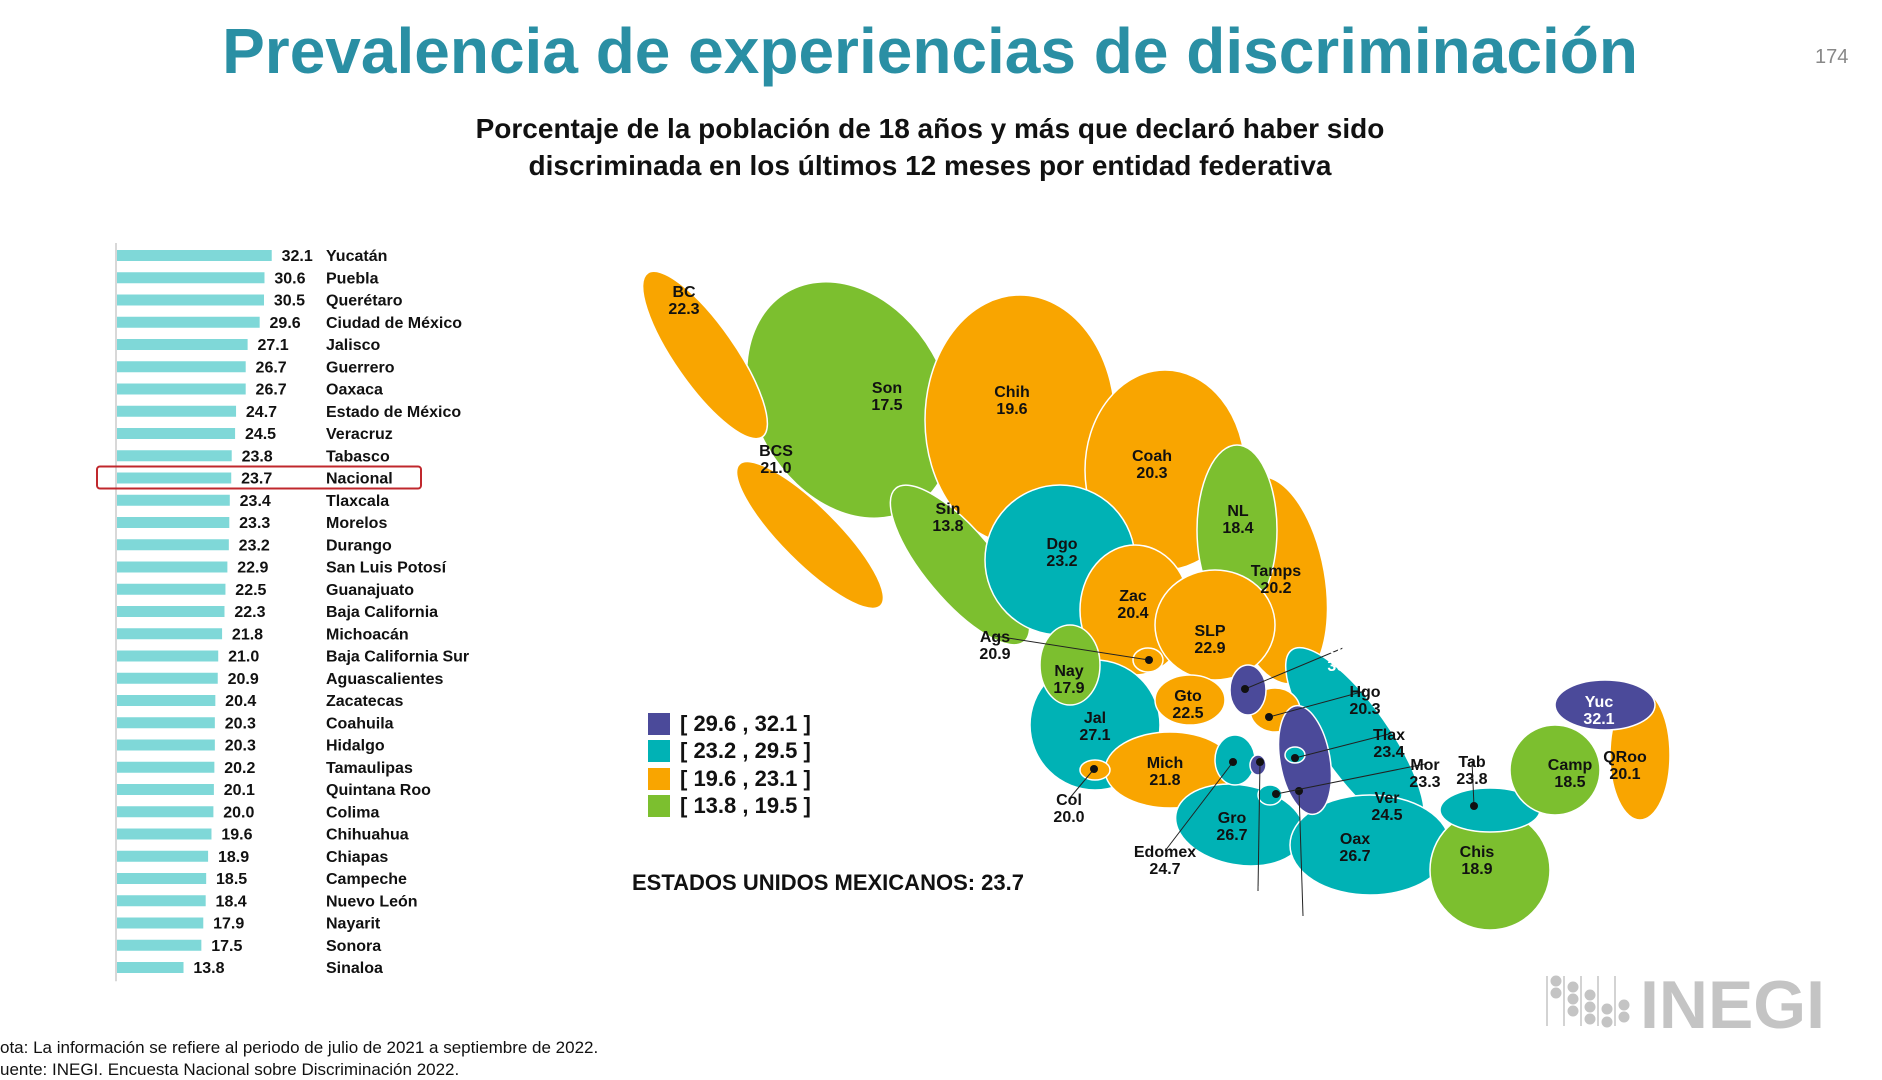  Describe the element at coordinates (1151, 473) in the screenshot. I see `state-value: 20.3` at that location.